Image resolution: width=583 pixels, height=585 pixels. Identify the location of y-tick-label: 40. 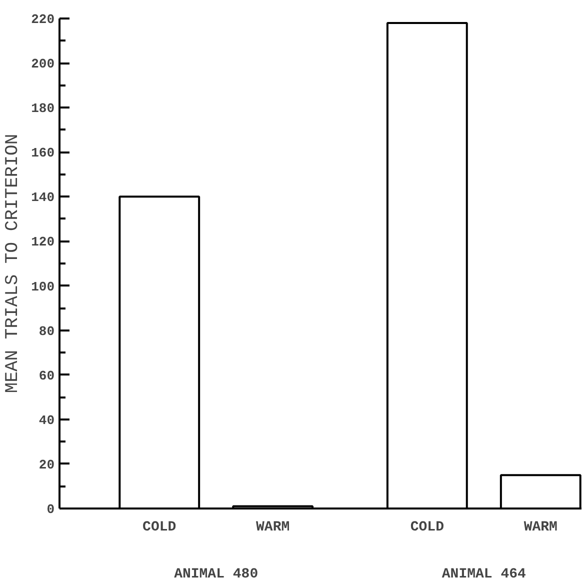
(46, 420).